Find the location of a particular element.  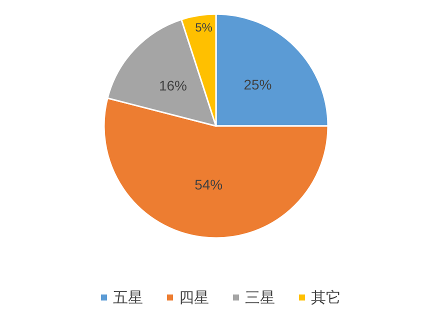

legend-label: 其它 is located at coordinates (326, 297).